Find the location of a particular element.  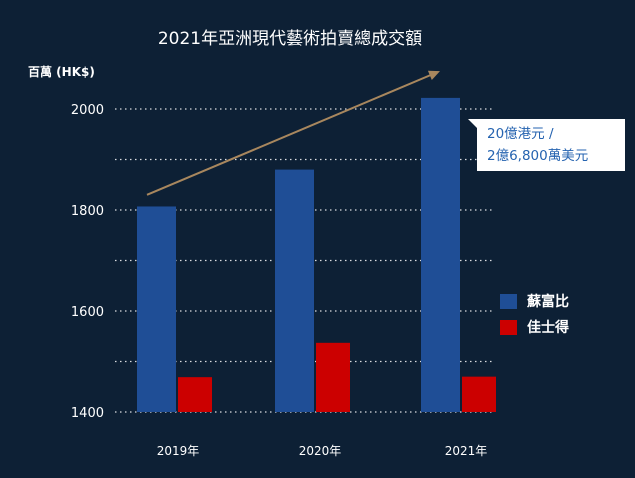

x-tick-label-1: 2020年 is located at coordinates (320, 451).